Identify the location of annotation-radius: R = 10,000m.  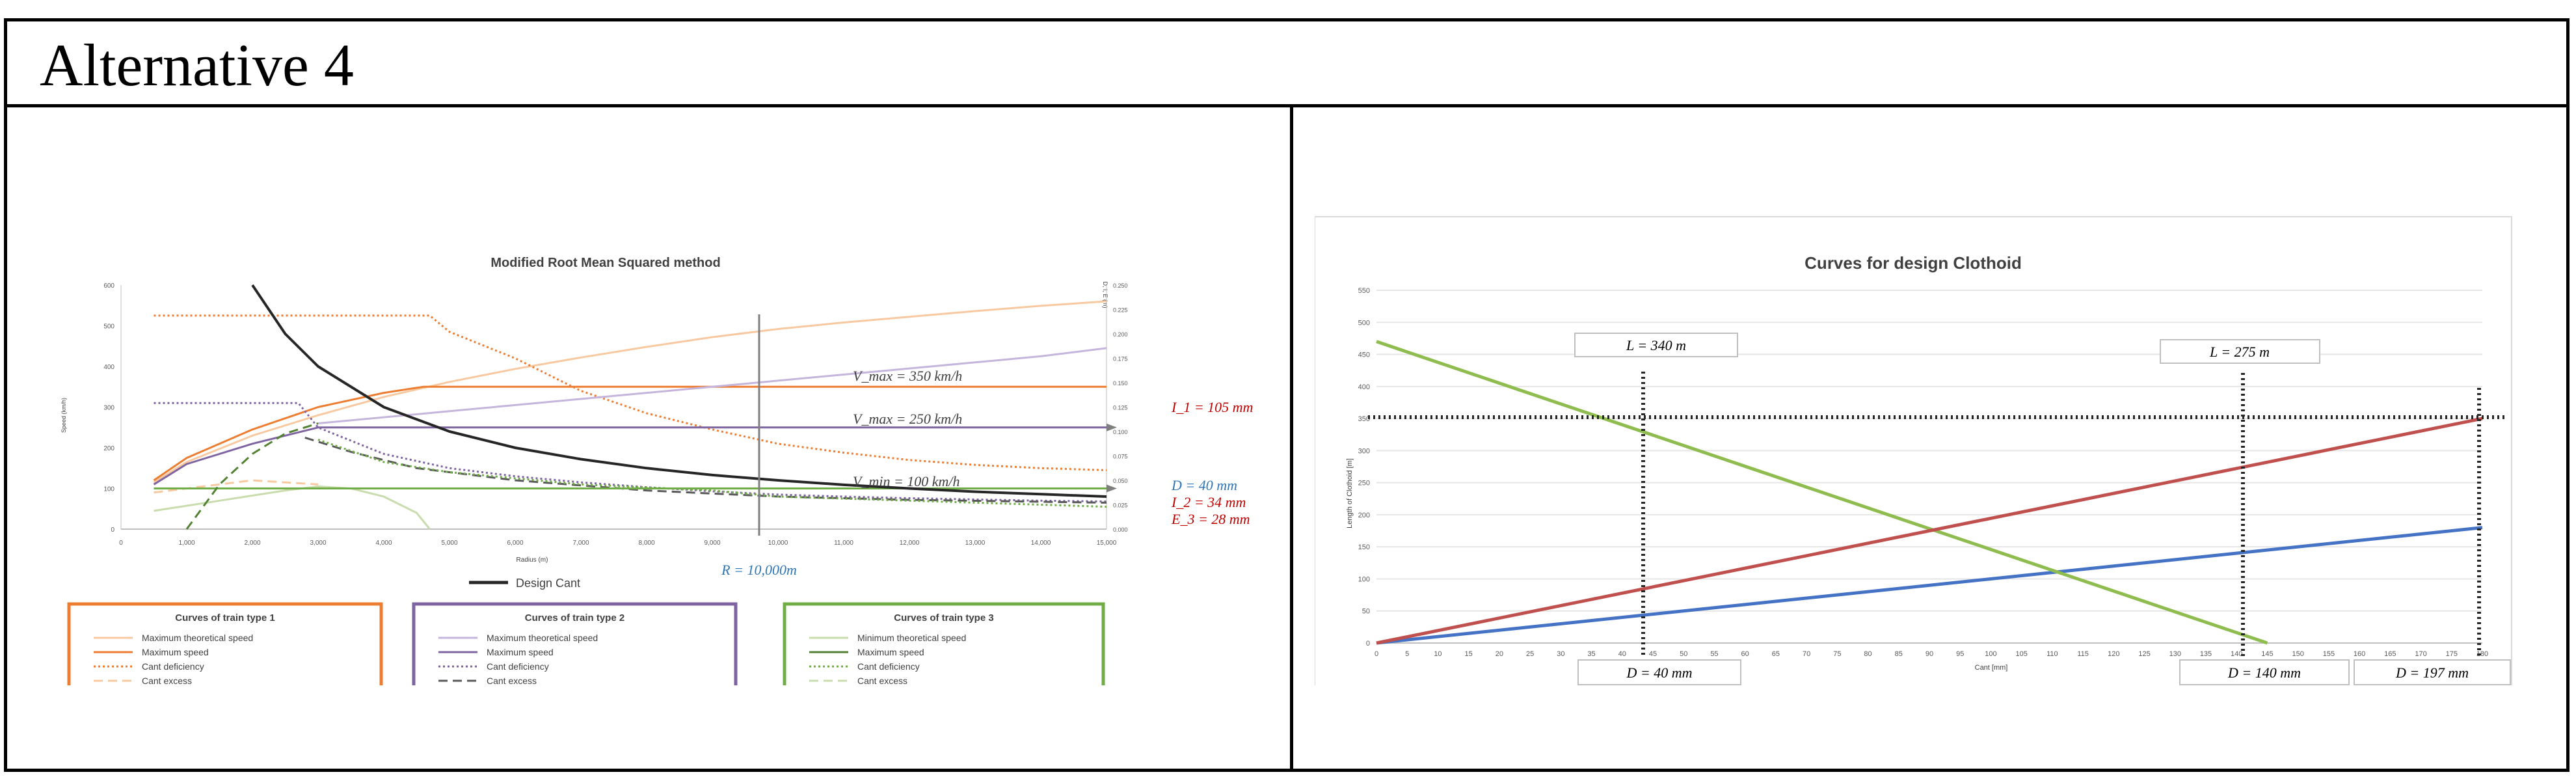
(759, 570).